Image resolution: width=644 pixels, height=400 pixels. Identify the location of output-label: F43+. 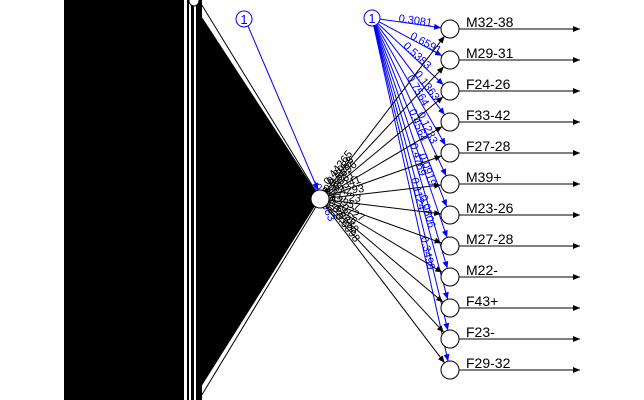
(482, 301).